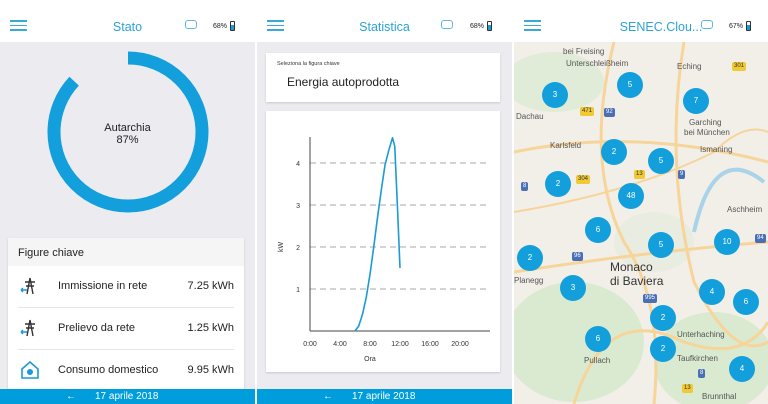  Describe the element at coordinates (587, 111) in the screenshot. I see `road-shield: 471` at that location.